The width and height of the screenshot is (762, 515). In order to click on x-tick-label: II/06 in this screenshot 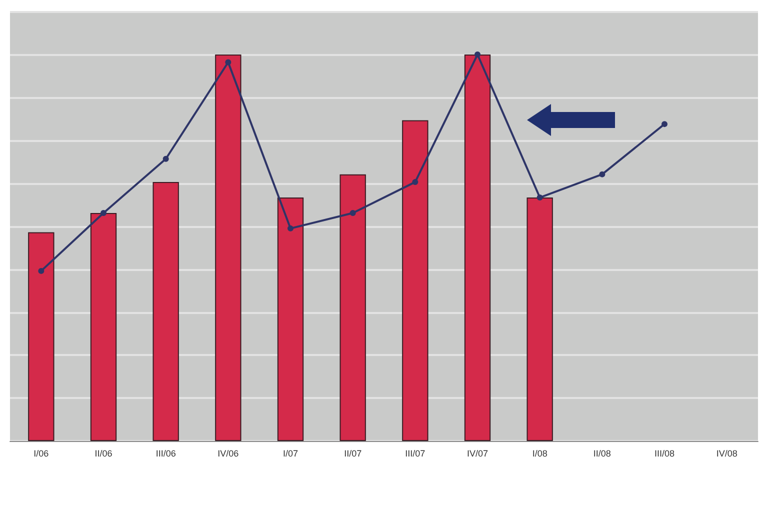, I will do `click(103, 453)`.